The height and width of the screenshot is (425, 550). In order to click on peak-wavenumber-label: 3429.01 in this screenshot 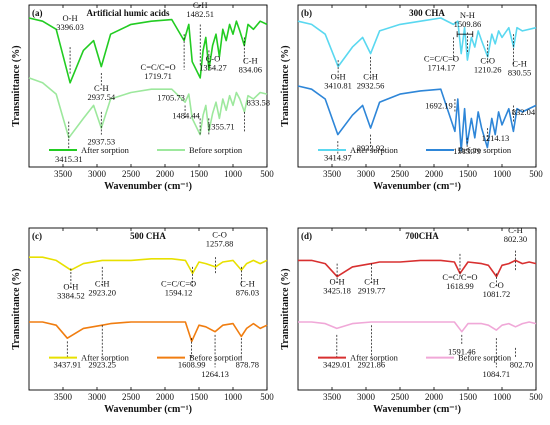, I will do `click(337, 364)`.